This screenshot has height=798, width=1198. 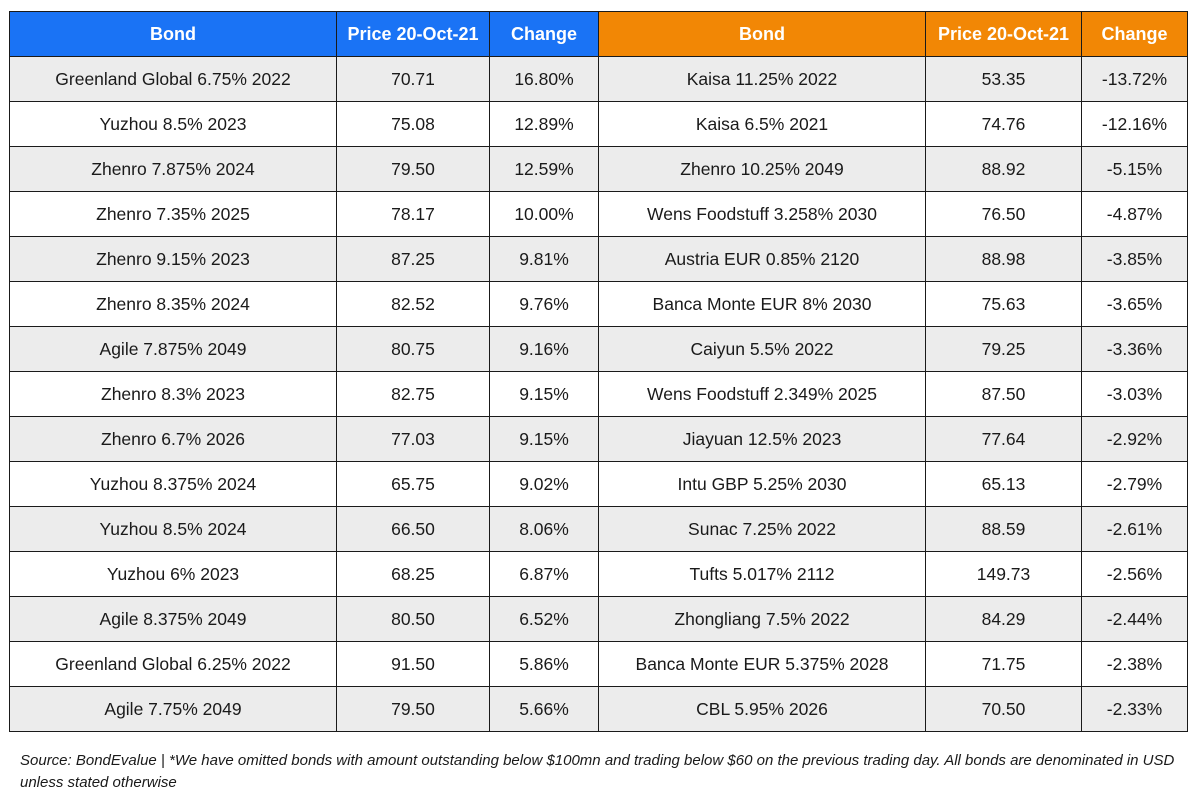 I want to click on bond-gainer-cell: Zhenro 9.15% 2023, so click(x=173, y=259).